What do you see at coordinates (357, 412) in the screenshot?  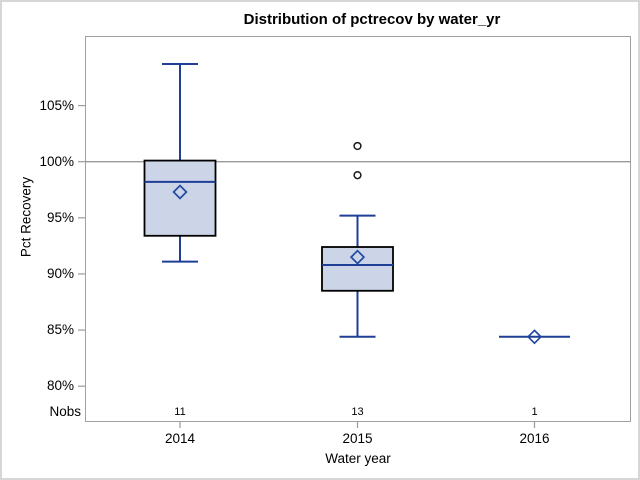 I see `nobs-value: 13` at bounding box center [357, 412].